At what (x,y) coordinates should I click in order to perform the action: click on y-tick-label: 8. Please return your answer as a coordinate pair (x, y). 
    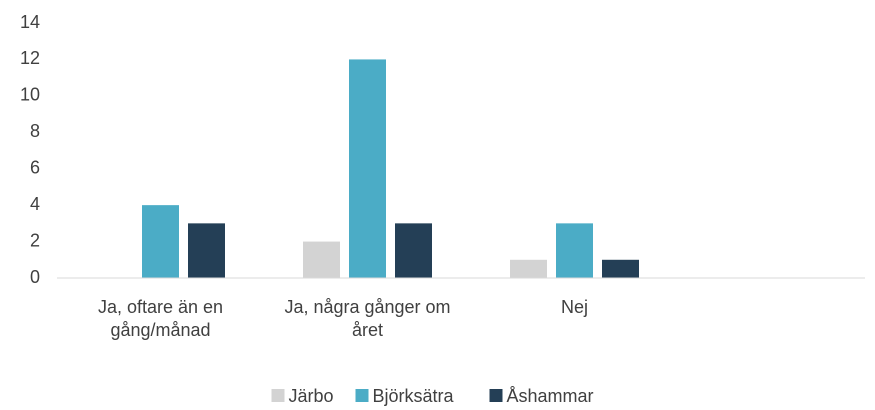
    Looking at the image, I should click on (35, 131).